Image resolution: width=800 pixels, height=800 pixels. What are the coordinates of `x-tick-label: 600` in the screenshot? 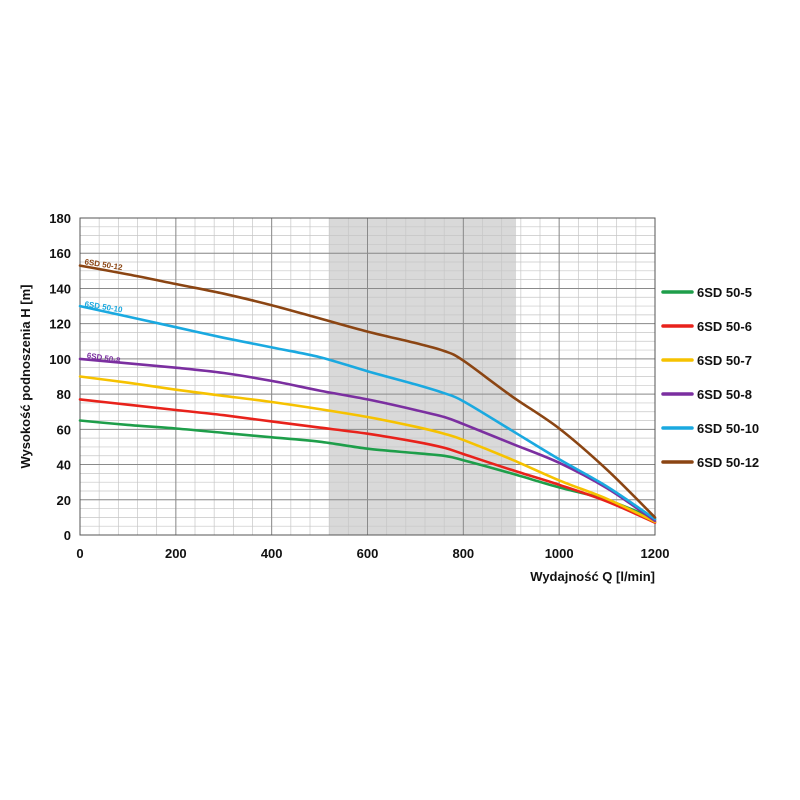 It's located at (368, 553).